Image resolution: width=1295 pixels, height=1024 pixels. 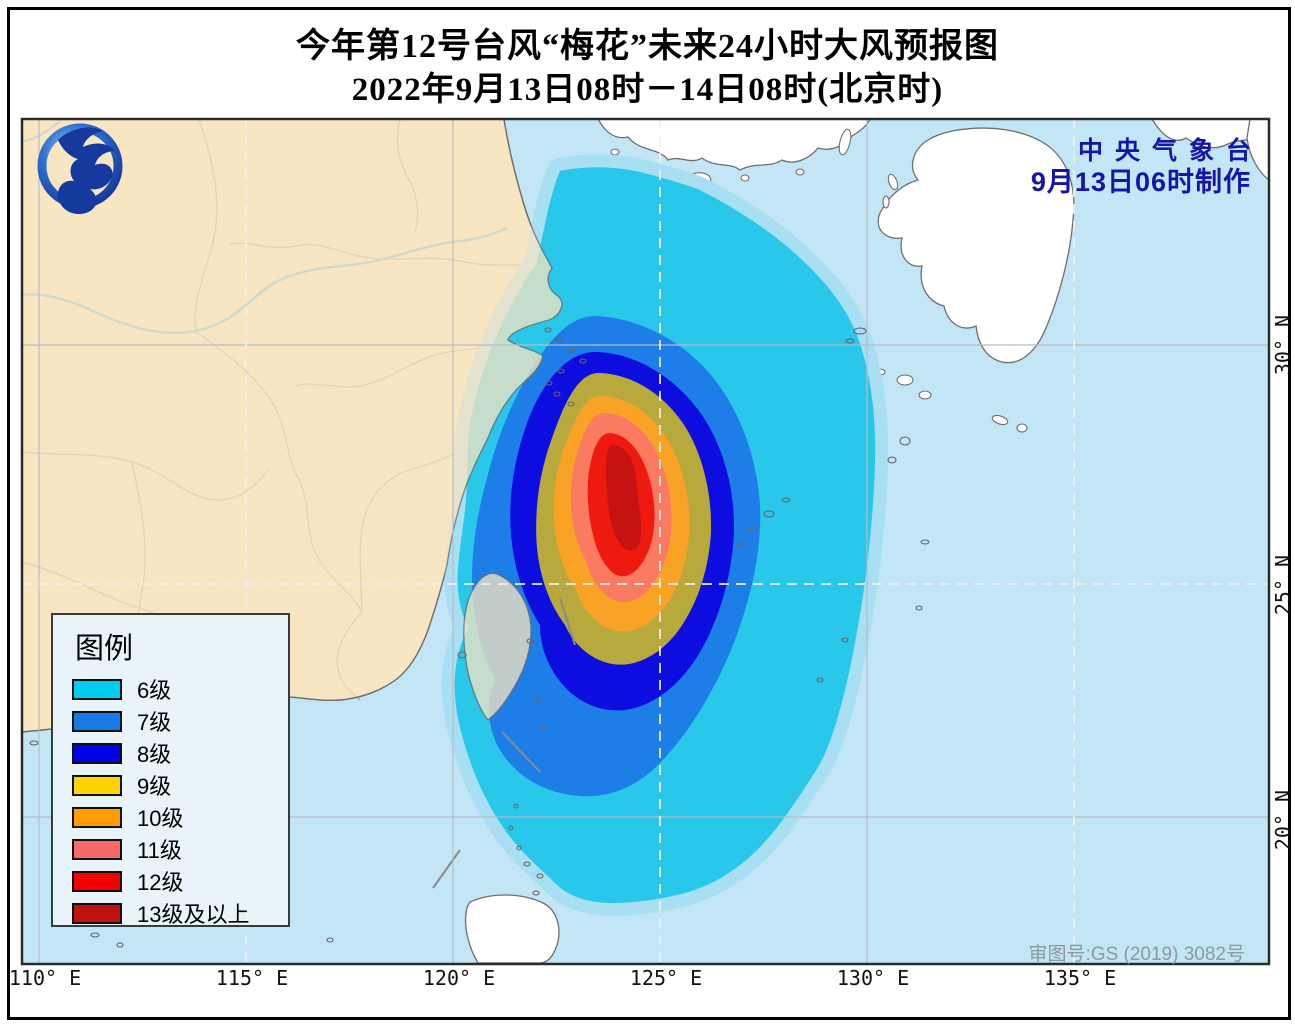 I want to click on legend-item-label: 13级及以上, so click(x=193, y=914).